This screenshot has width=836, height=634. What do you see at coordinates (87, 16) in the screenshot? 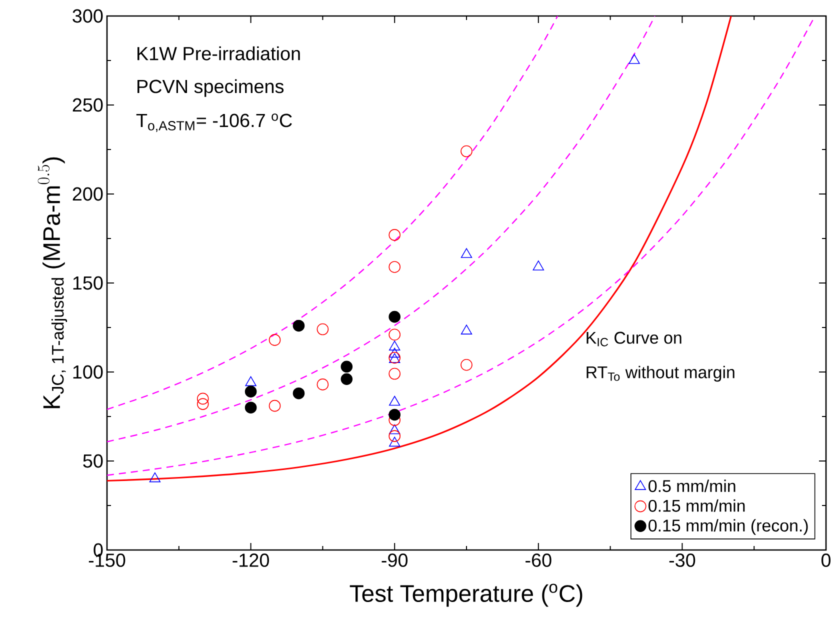
I see `y-tick-label: 300` at bounding box center [87, 16].